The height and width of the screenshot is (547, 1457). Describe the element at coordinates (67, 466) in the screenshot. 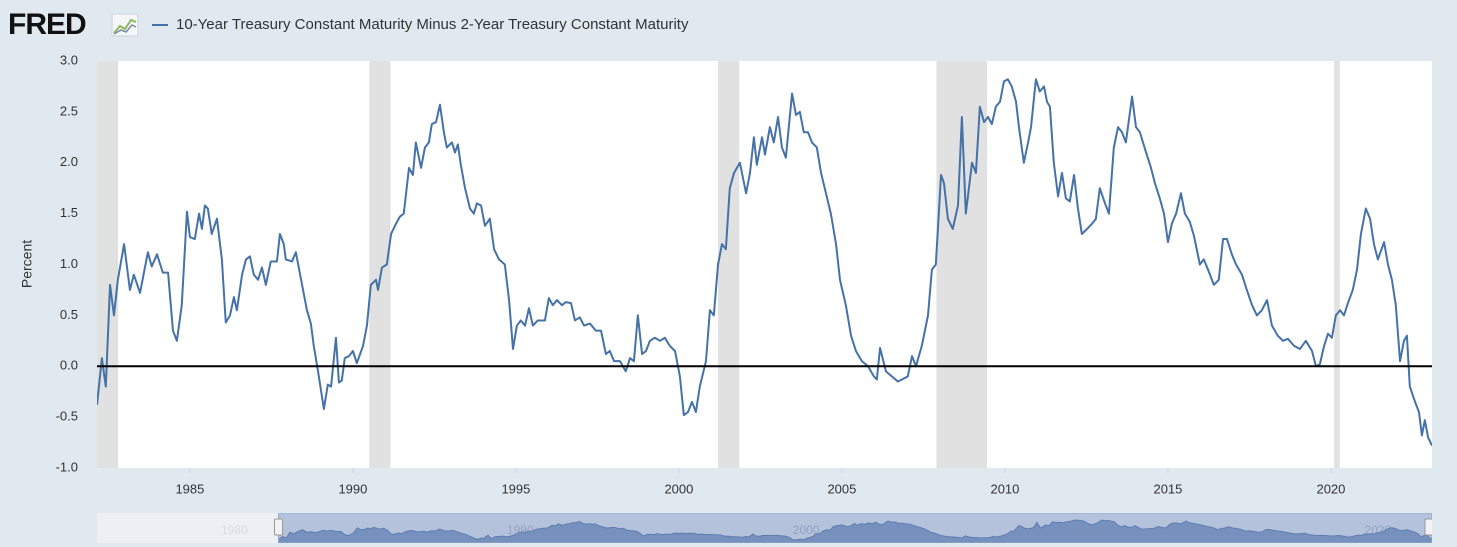

I see `y-tick-label: -1.0` at that location.